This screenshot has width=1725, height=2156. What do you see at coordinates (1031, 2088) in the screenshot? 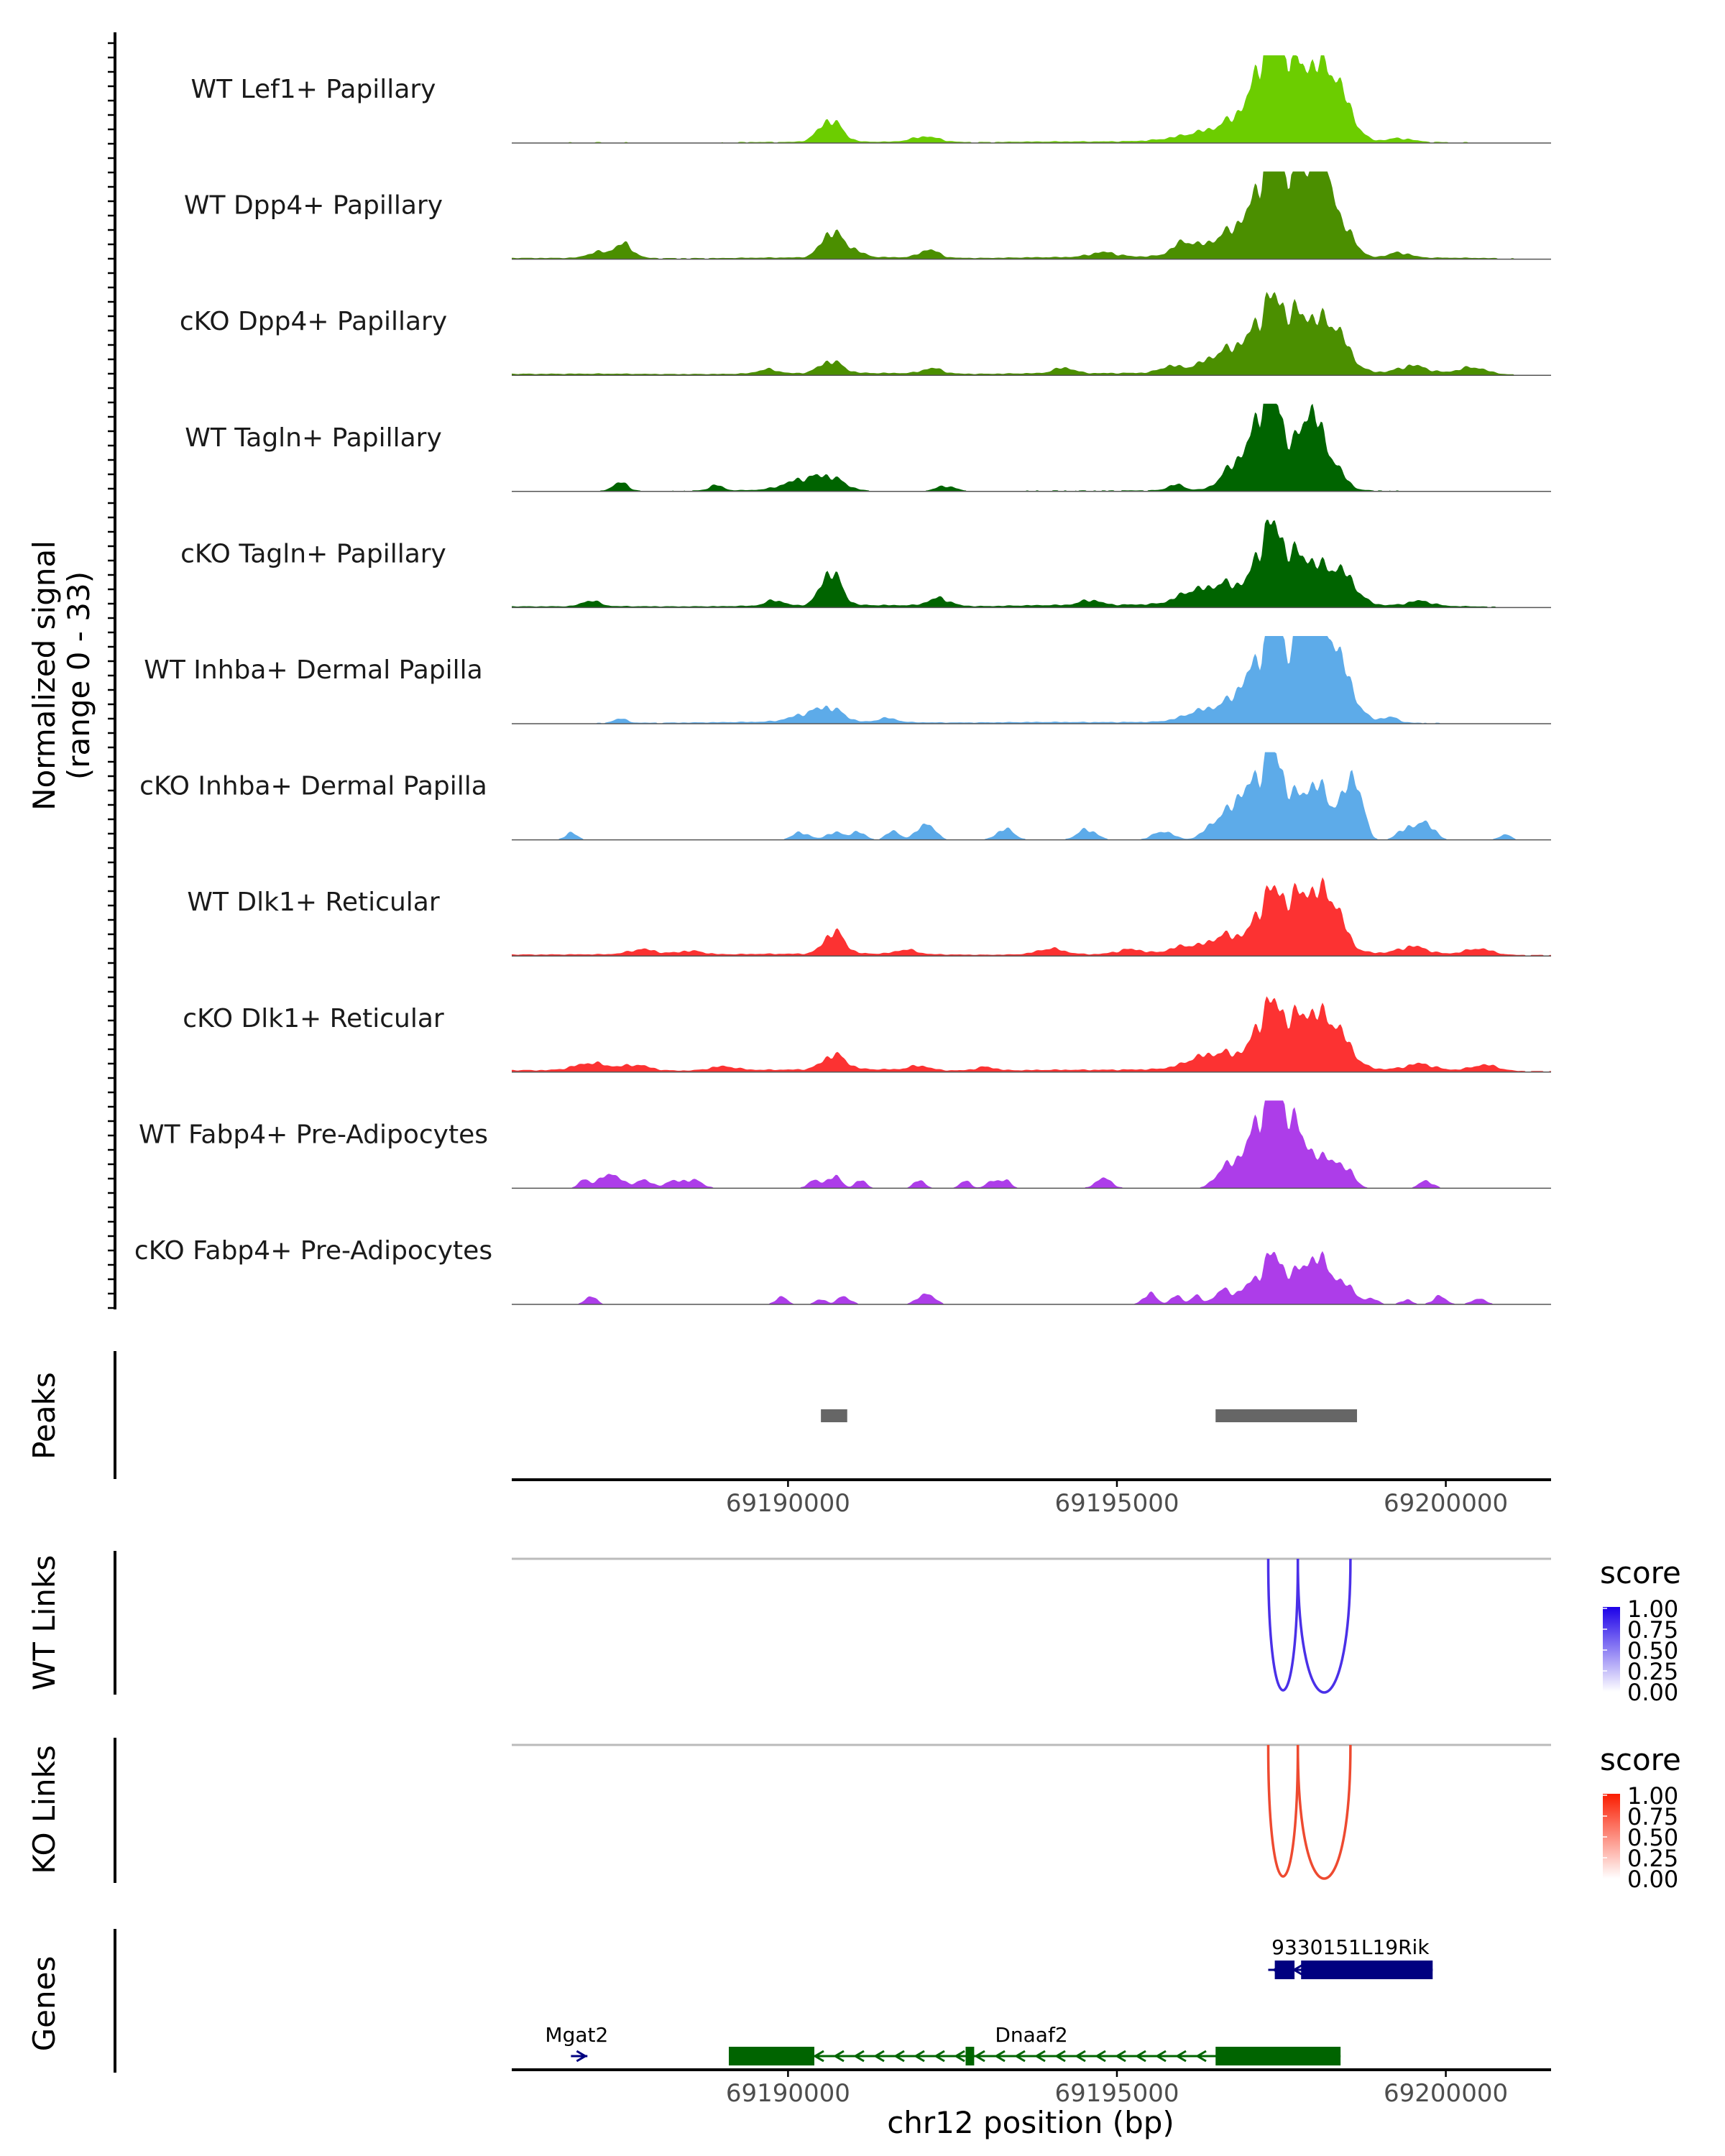
I see `x-axis-bottom: 69190000 69195000 69200000` at bounding box center [1031, 2088].